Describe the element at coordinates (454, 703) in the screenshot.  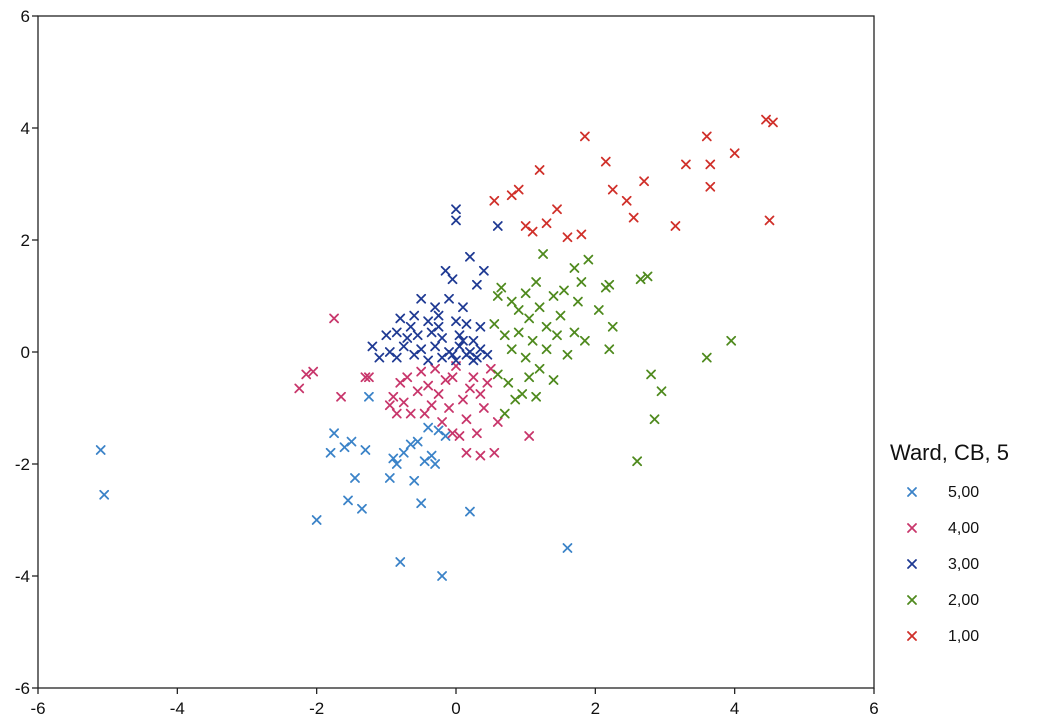
I see `x-axis: -6 -4 -2 0 2 4 6` at that location.